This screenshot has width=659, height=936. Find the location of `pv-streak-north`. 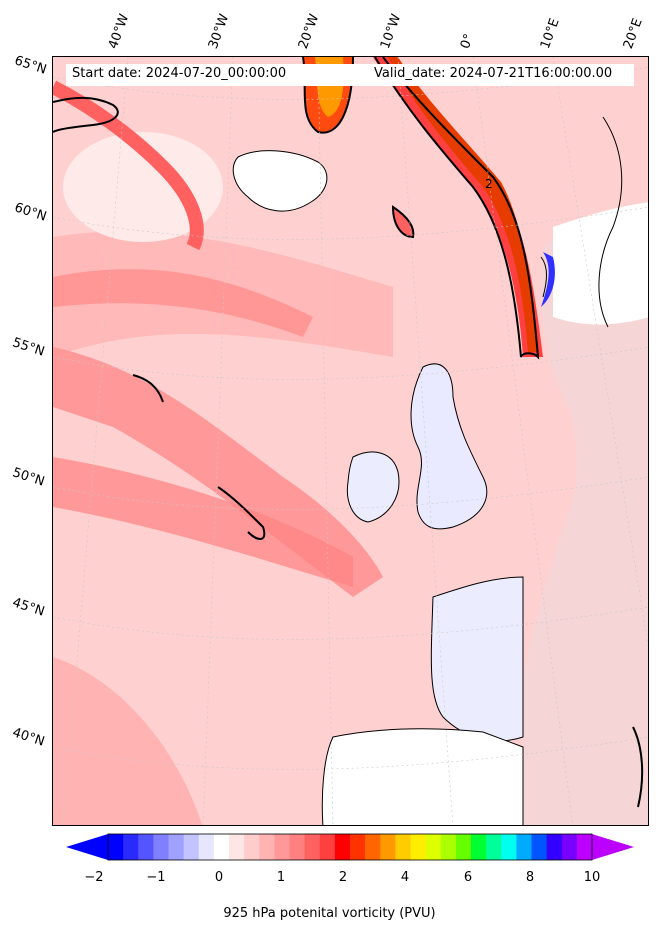

pv-streak-north is located at coordinates (183, 303).